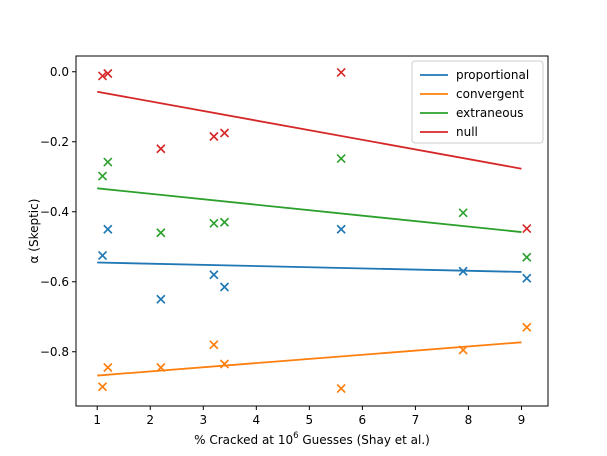 The width and height of the screenshot is (607, 456). What do you see at coordinates (363, 420) in the screenshot?
I see `x-tick-label: 6` at bounding box center [363, 420].